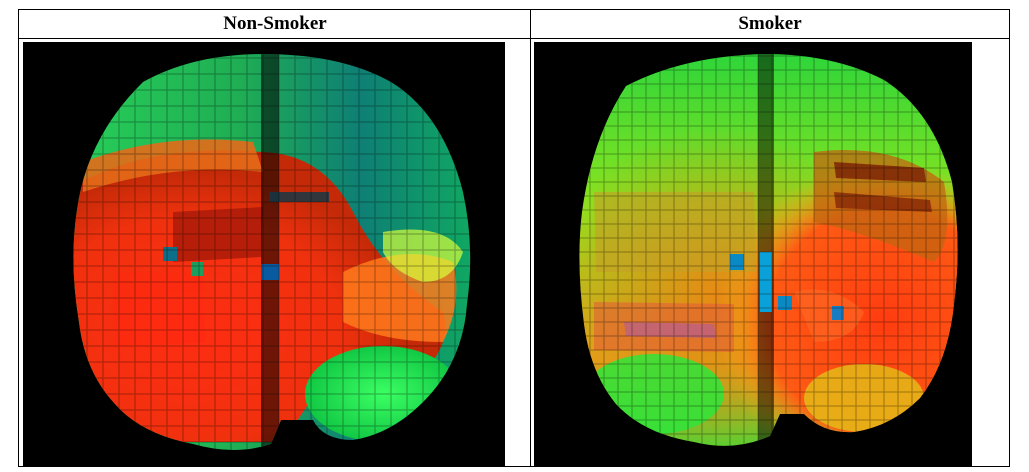 The height and width of the screenshot is (472, 1029). What do you see at coordinates (514, 38) in the screenshot?
I see `header-divider` at bounding box center [514, 38].